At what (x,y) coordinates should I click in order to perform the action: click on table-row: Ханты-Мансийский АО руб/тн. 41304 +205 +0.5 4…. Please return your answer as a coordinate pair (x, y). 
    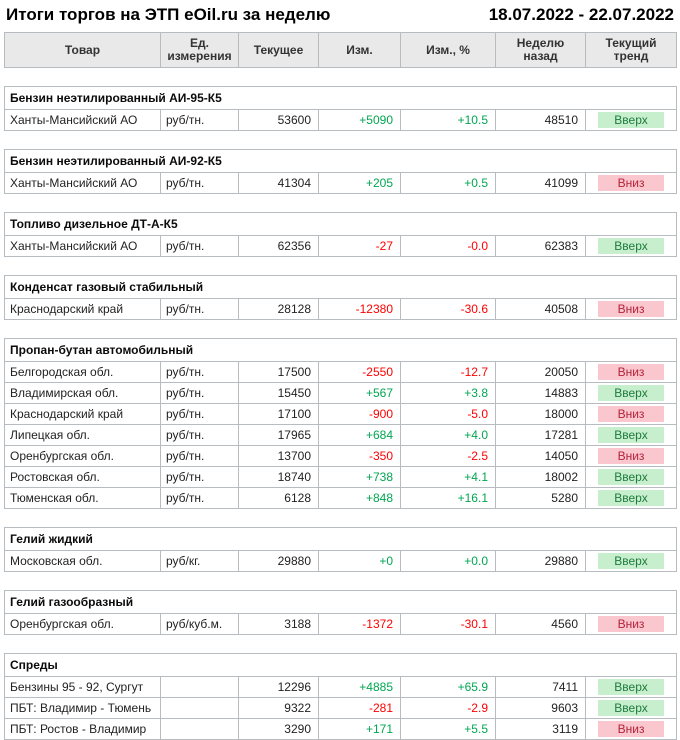
    Looking at the image, I should click on (341, 183).